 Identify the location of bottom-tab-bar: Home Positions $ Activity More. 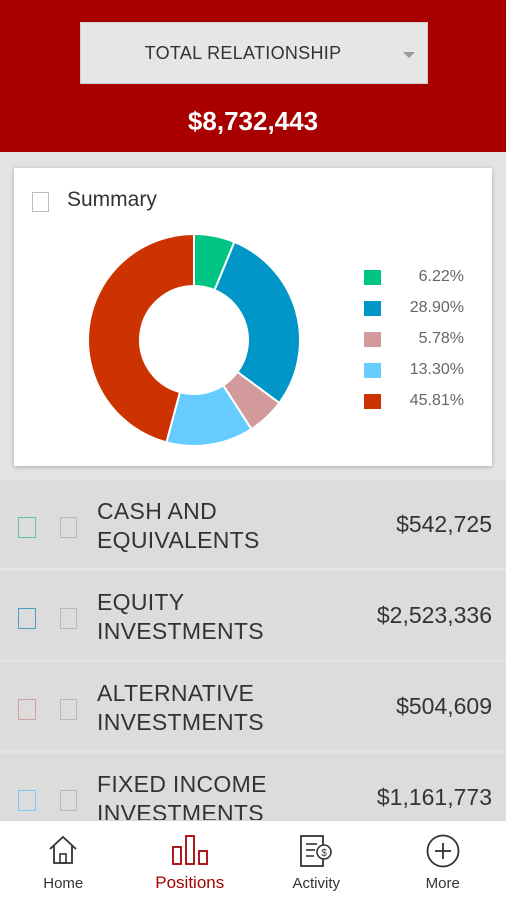
(253, 860).